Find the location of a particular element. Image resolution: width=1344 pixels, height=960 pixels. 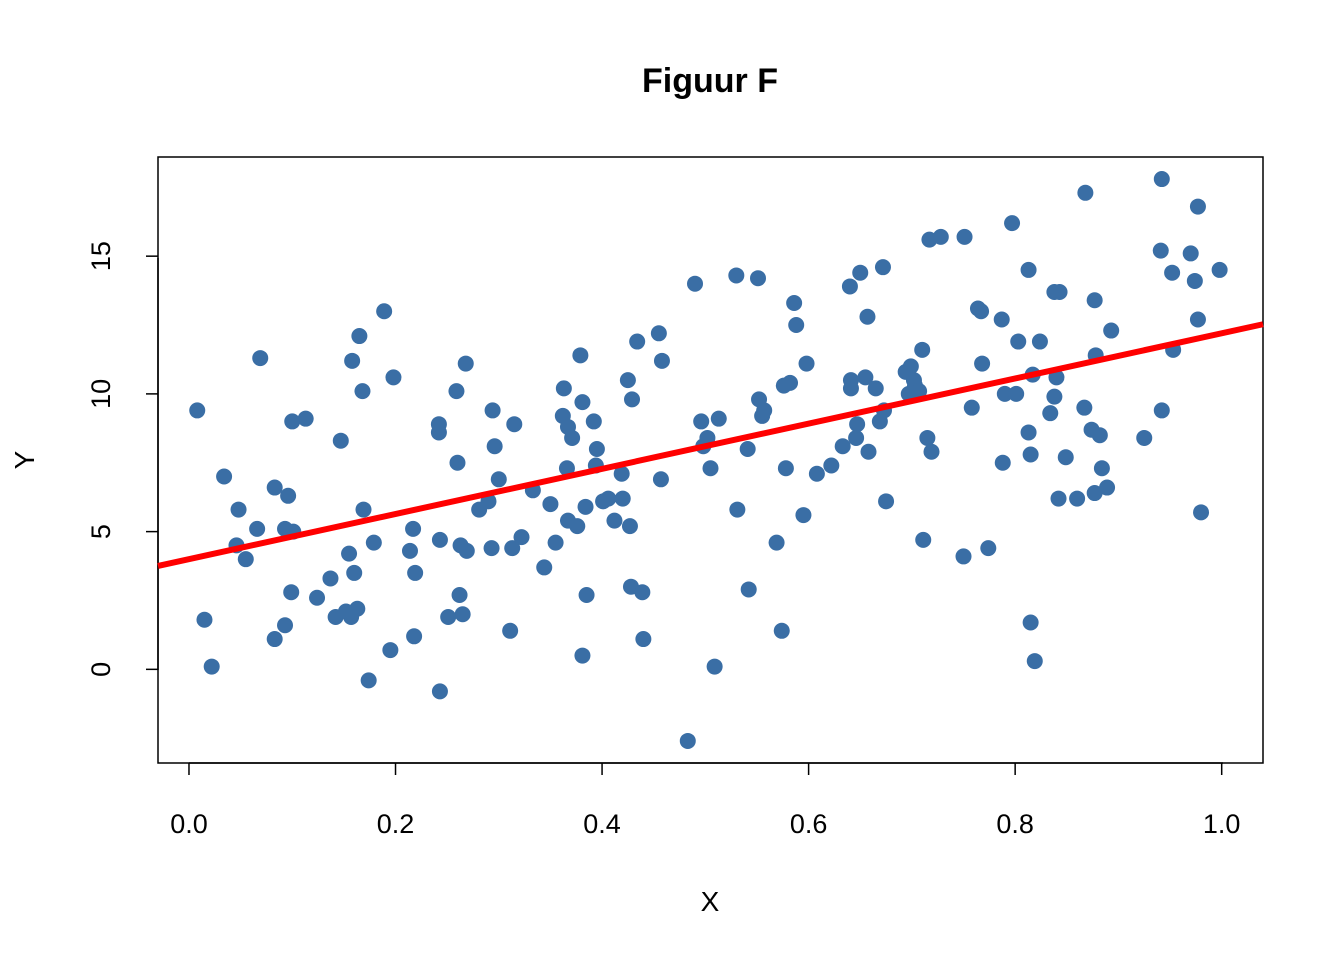

y-tick-label: 5 is located at coordinates (101, 531).